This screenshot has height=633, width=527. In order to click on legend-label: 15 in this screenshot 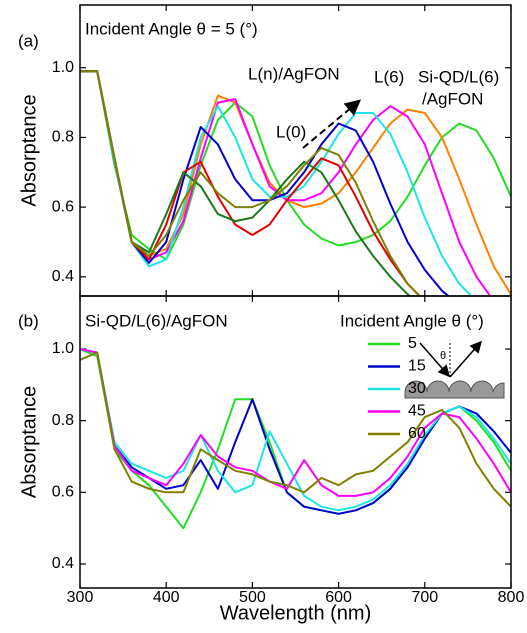, I will do `click(417, 366)`.